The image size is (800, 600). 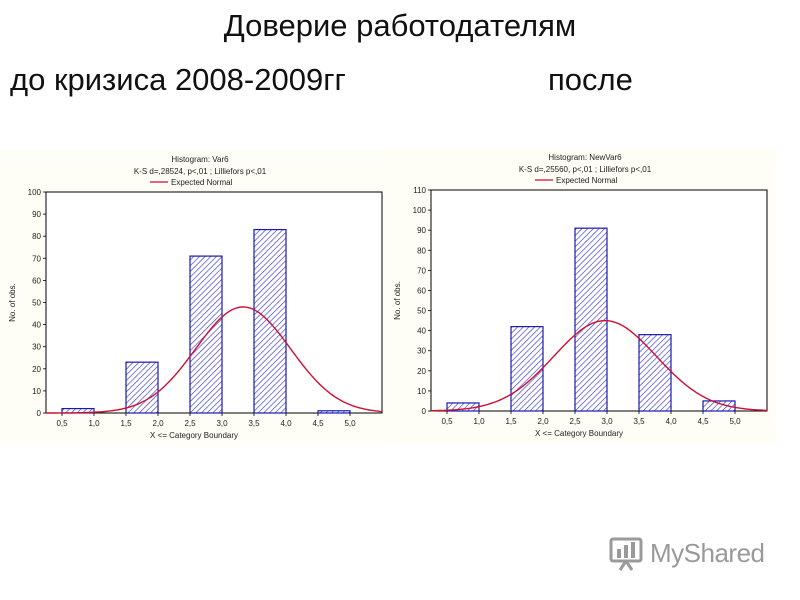 I want to click on myshared-logo-icon, so click(x=626, y=554).